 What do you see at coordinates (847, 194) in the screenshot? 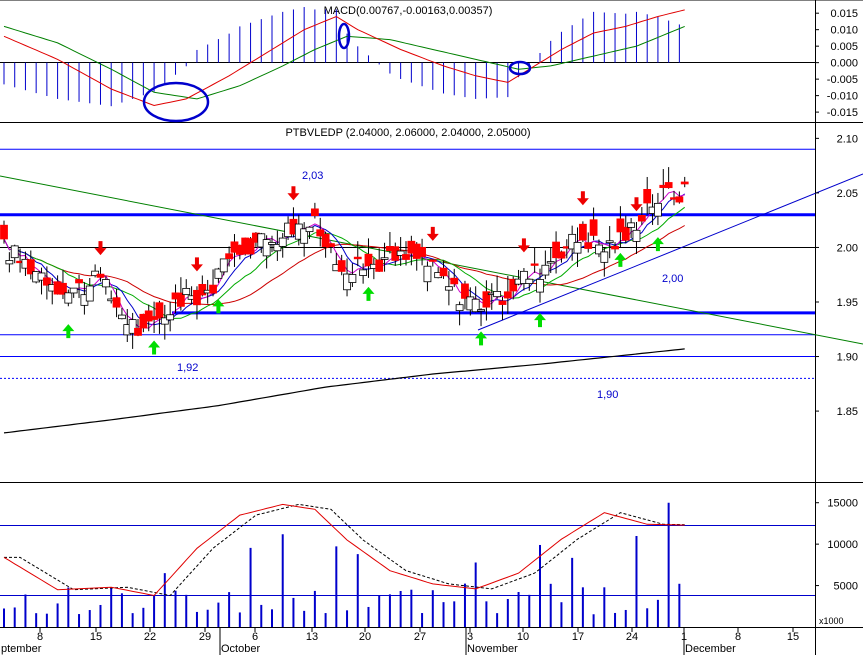
I see `y-tick-label: 2.05` at bounding box center [847, 194].